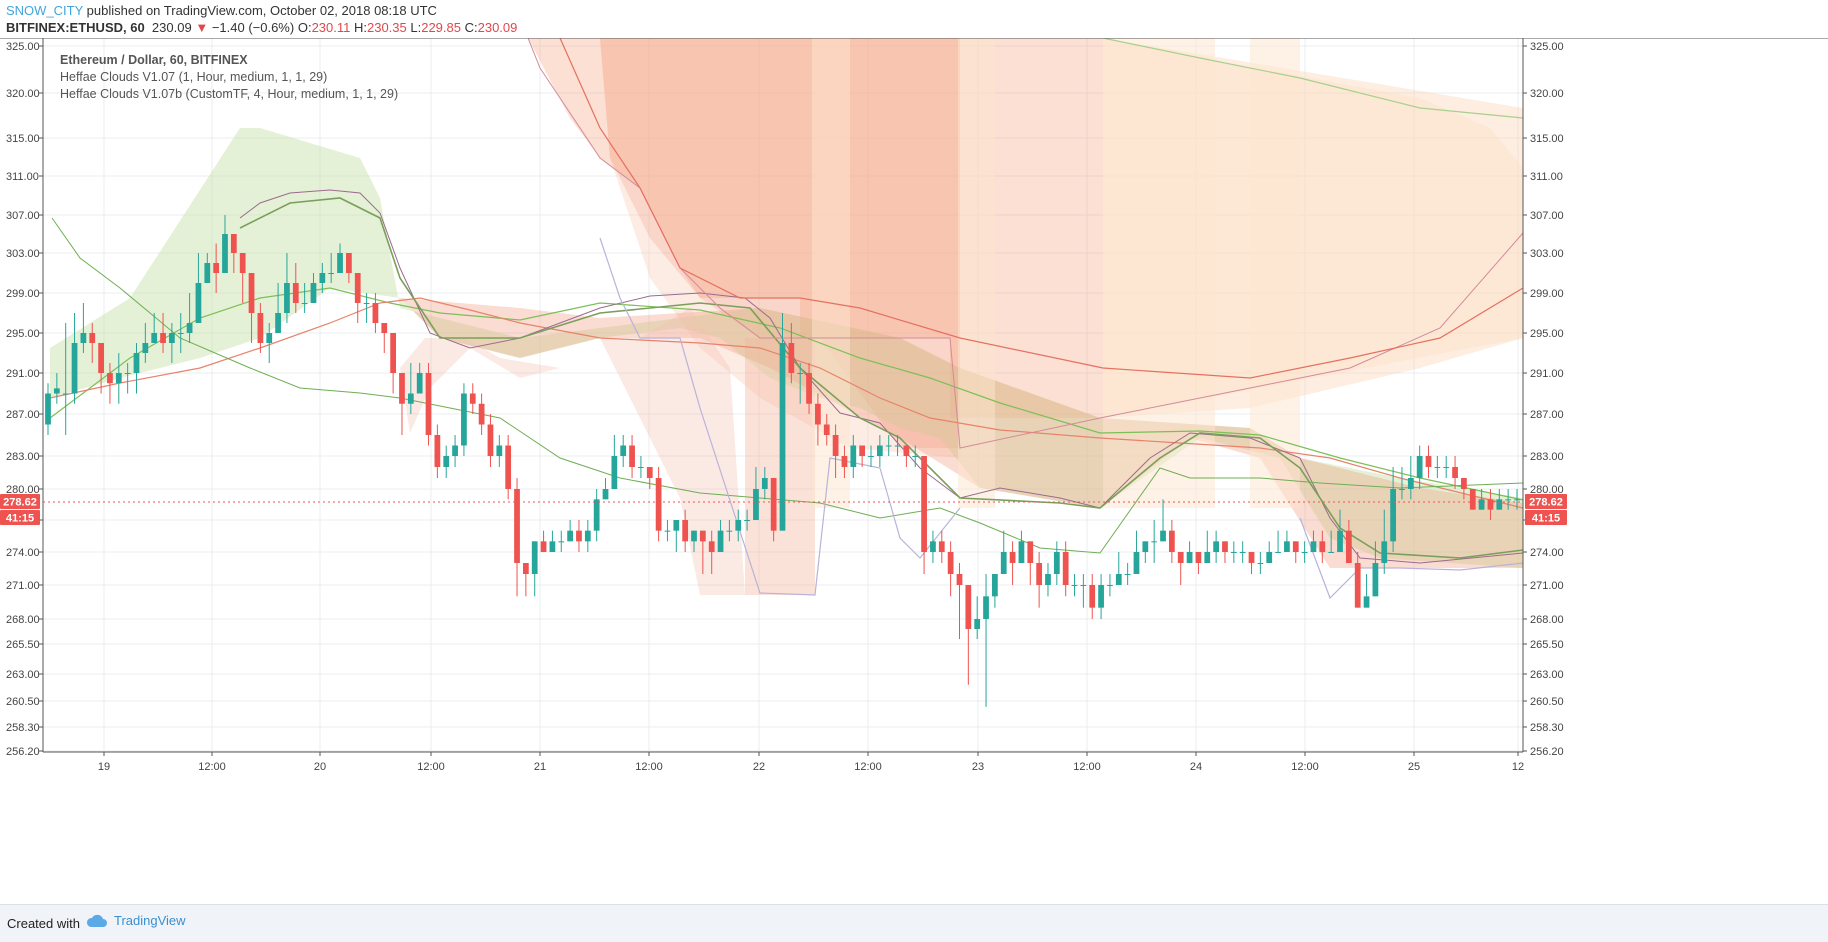 Image resolution: width=1828 pixels, height=942 pixels. I want to click on x-tick-label: 21, so click(540, 767).